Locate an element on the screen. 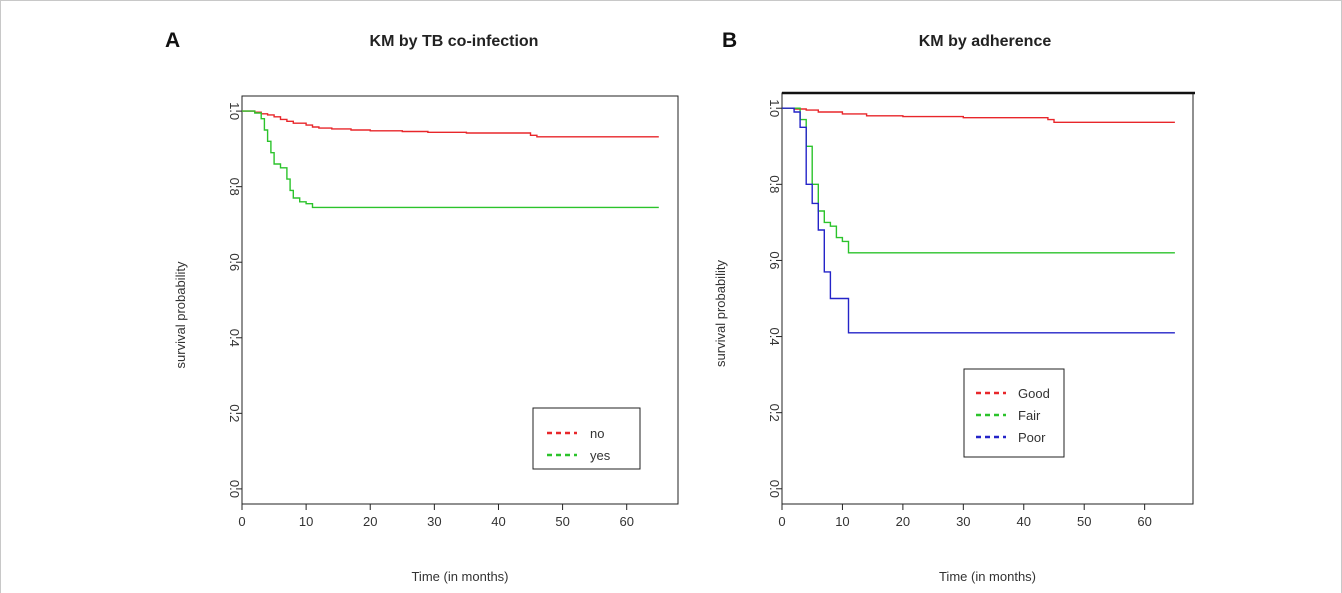 This screenshot has width=1342, height=593. panel-b-legend: Good Fair Poor is located at coordinates (1014, 413).